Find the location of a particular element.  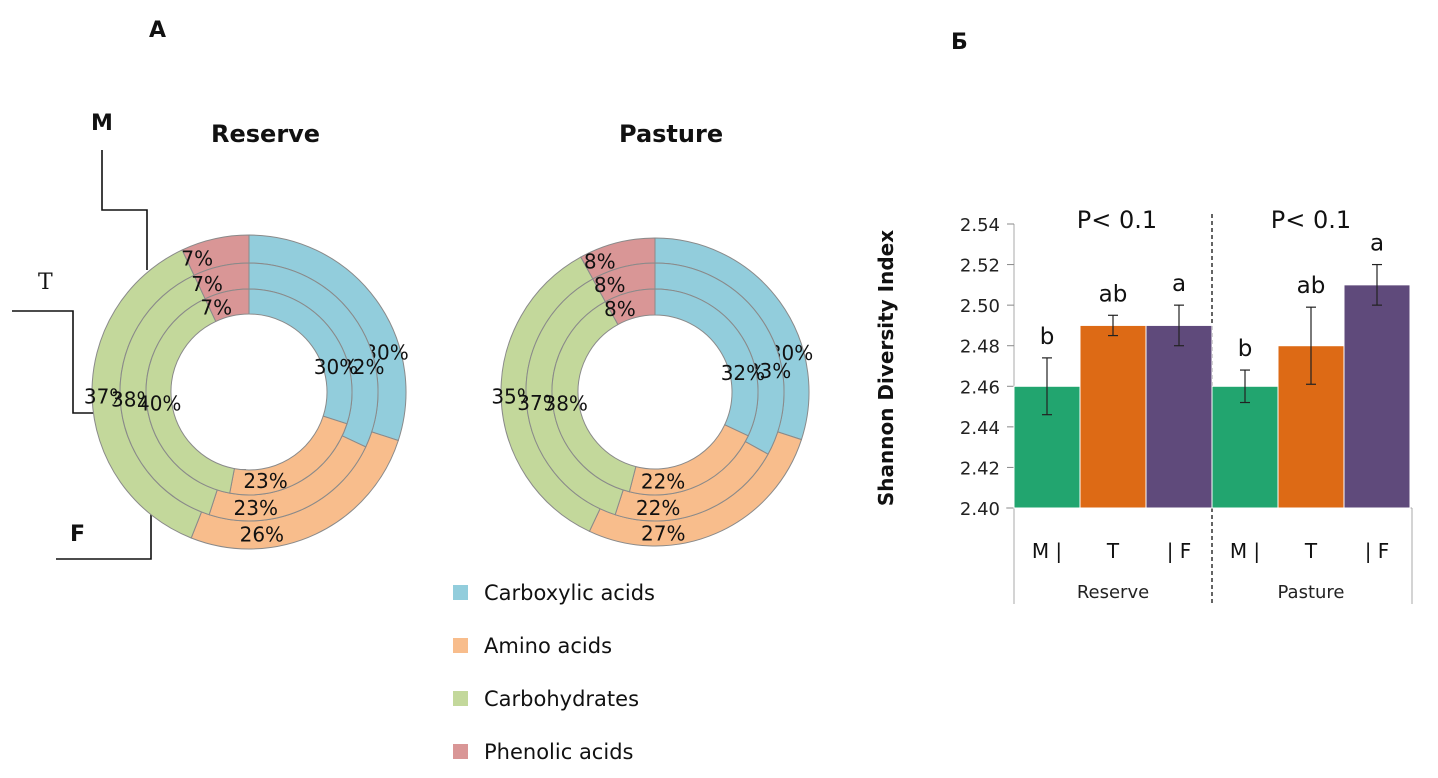

group-label-reserve: Reserve is located at coordinates (1113, 592).